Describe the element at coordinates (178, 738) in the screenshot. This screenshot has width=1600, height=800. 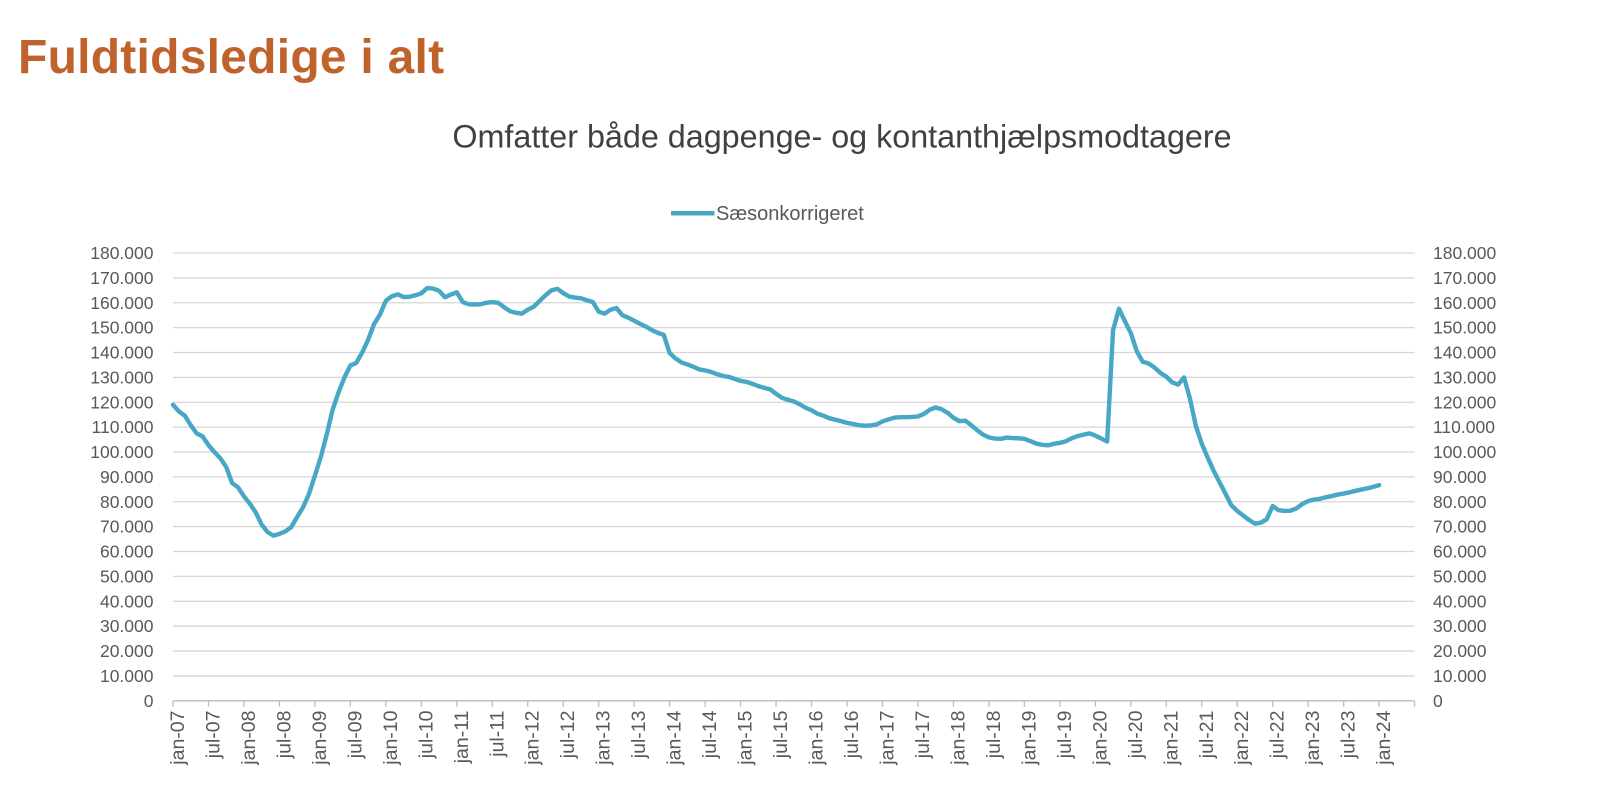
I see `svg-text: jan-07` at that location.